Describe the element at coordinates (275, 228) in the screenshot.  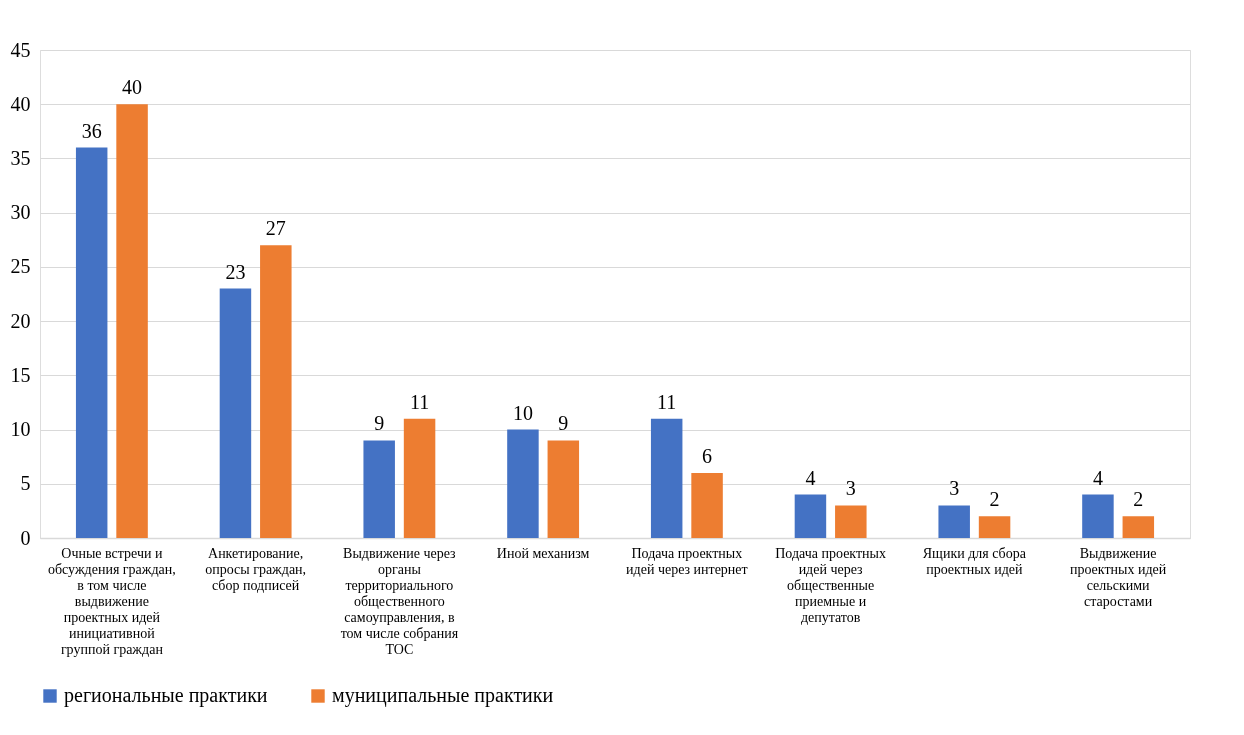
I see `data-label: 27` at that location.